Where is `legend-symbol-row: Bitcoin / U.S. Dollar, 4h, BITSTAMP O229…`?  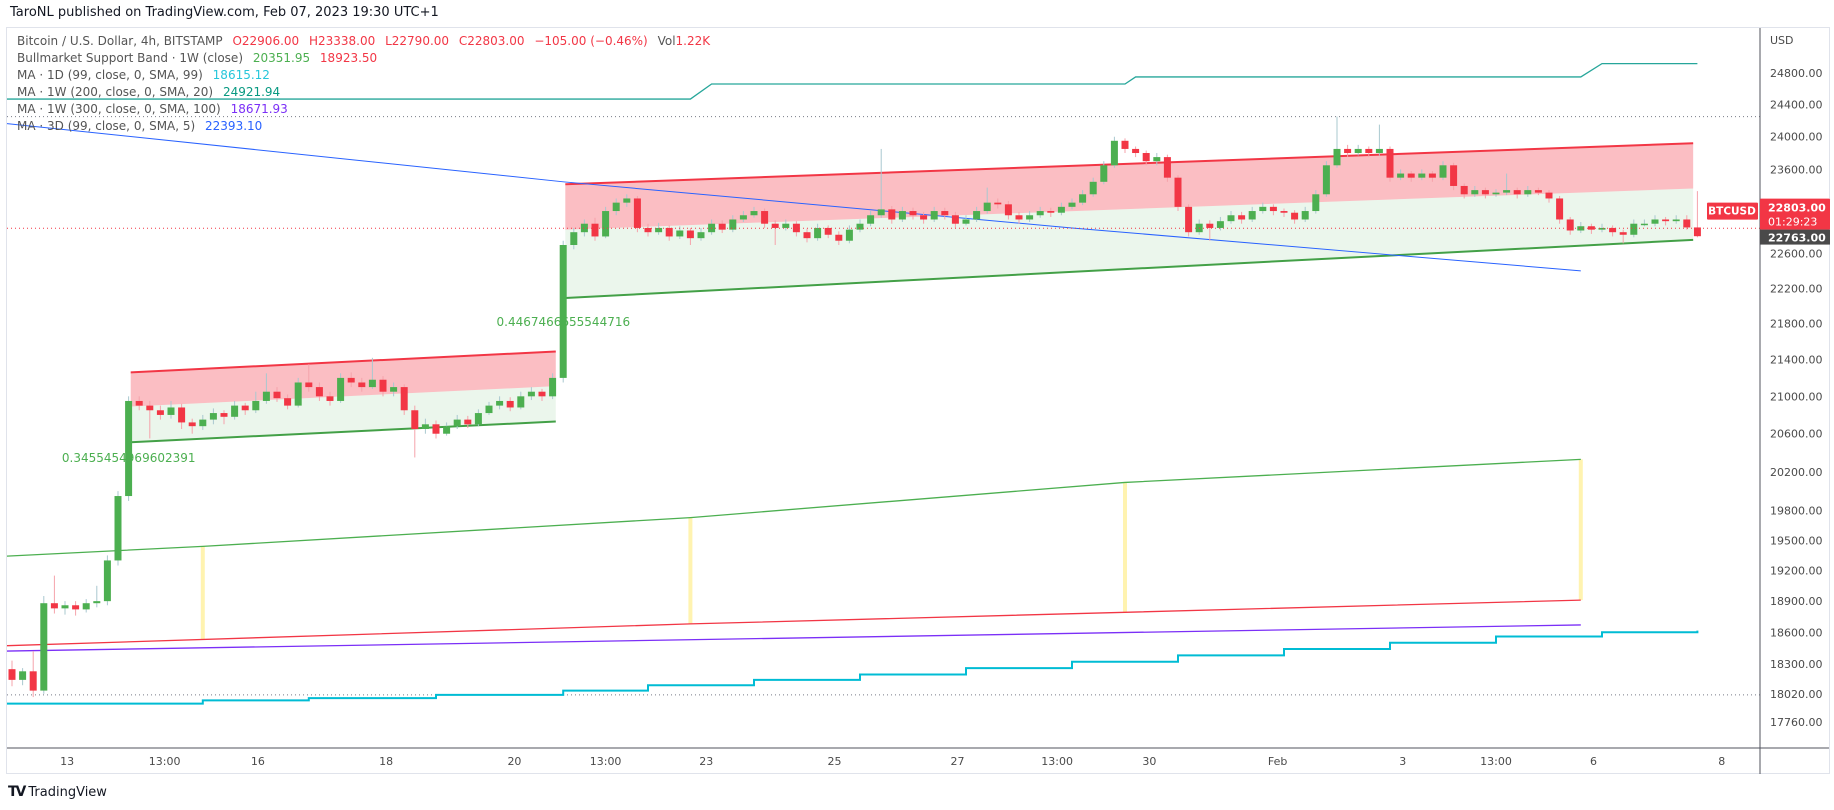 legend-symbol-row: Bitcoin / U.S. Dollar, 4h, BITSTAMP O229… is located at coordinates (363, 41).